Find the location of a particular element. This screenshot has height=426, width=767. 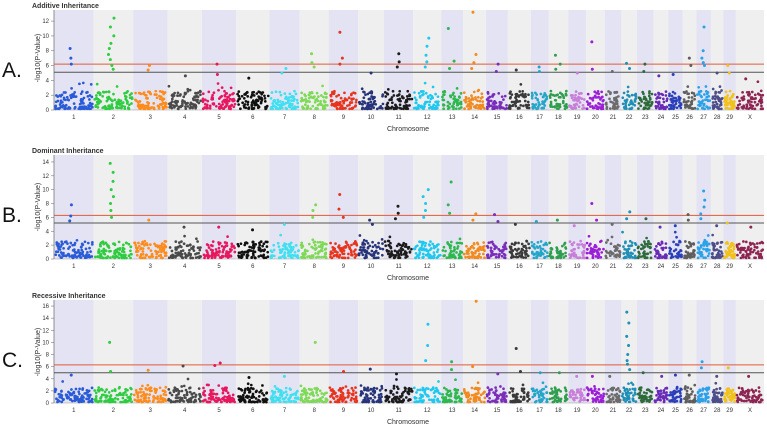

x-tick-label: 14 is located at coordinates (474, 411).